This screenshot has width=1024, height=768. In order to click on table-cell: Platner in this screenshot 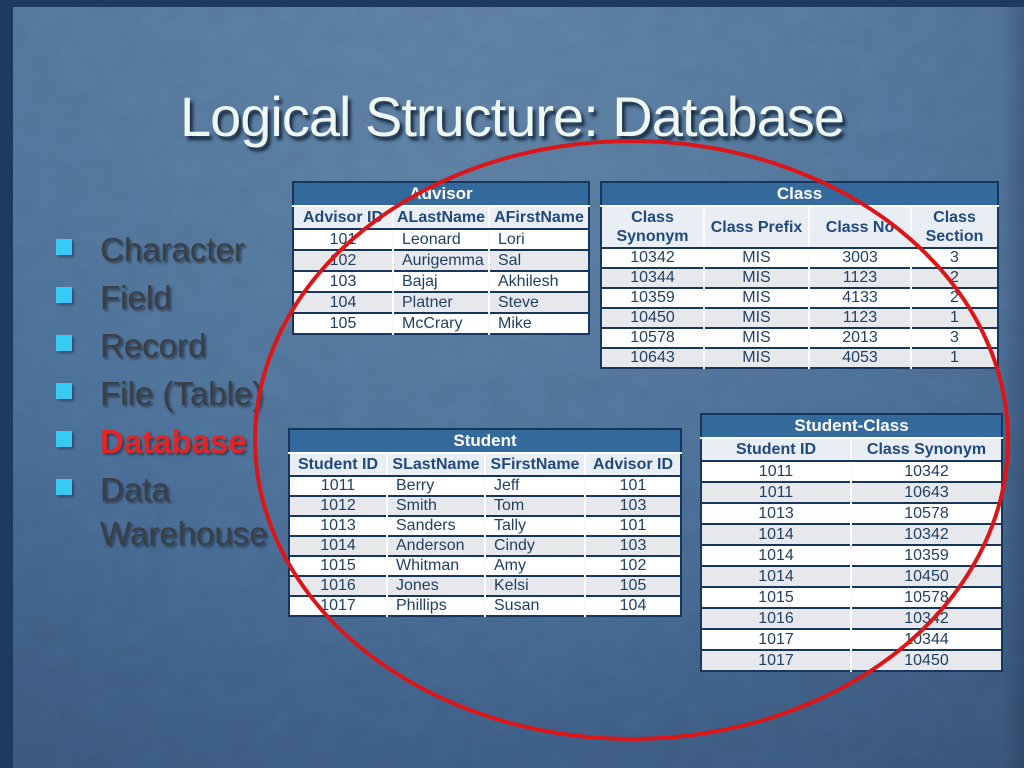, I will do `click(440, 302)`.